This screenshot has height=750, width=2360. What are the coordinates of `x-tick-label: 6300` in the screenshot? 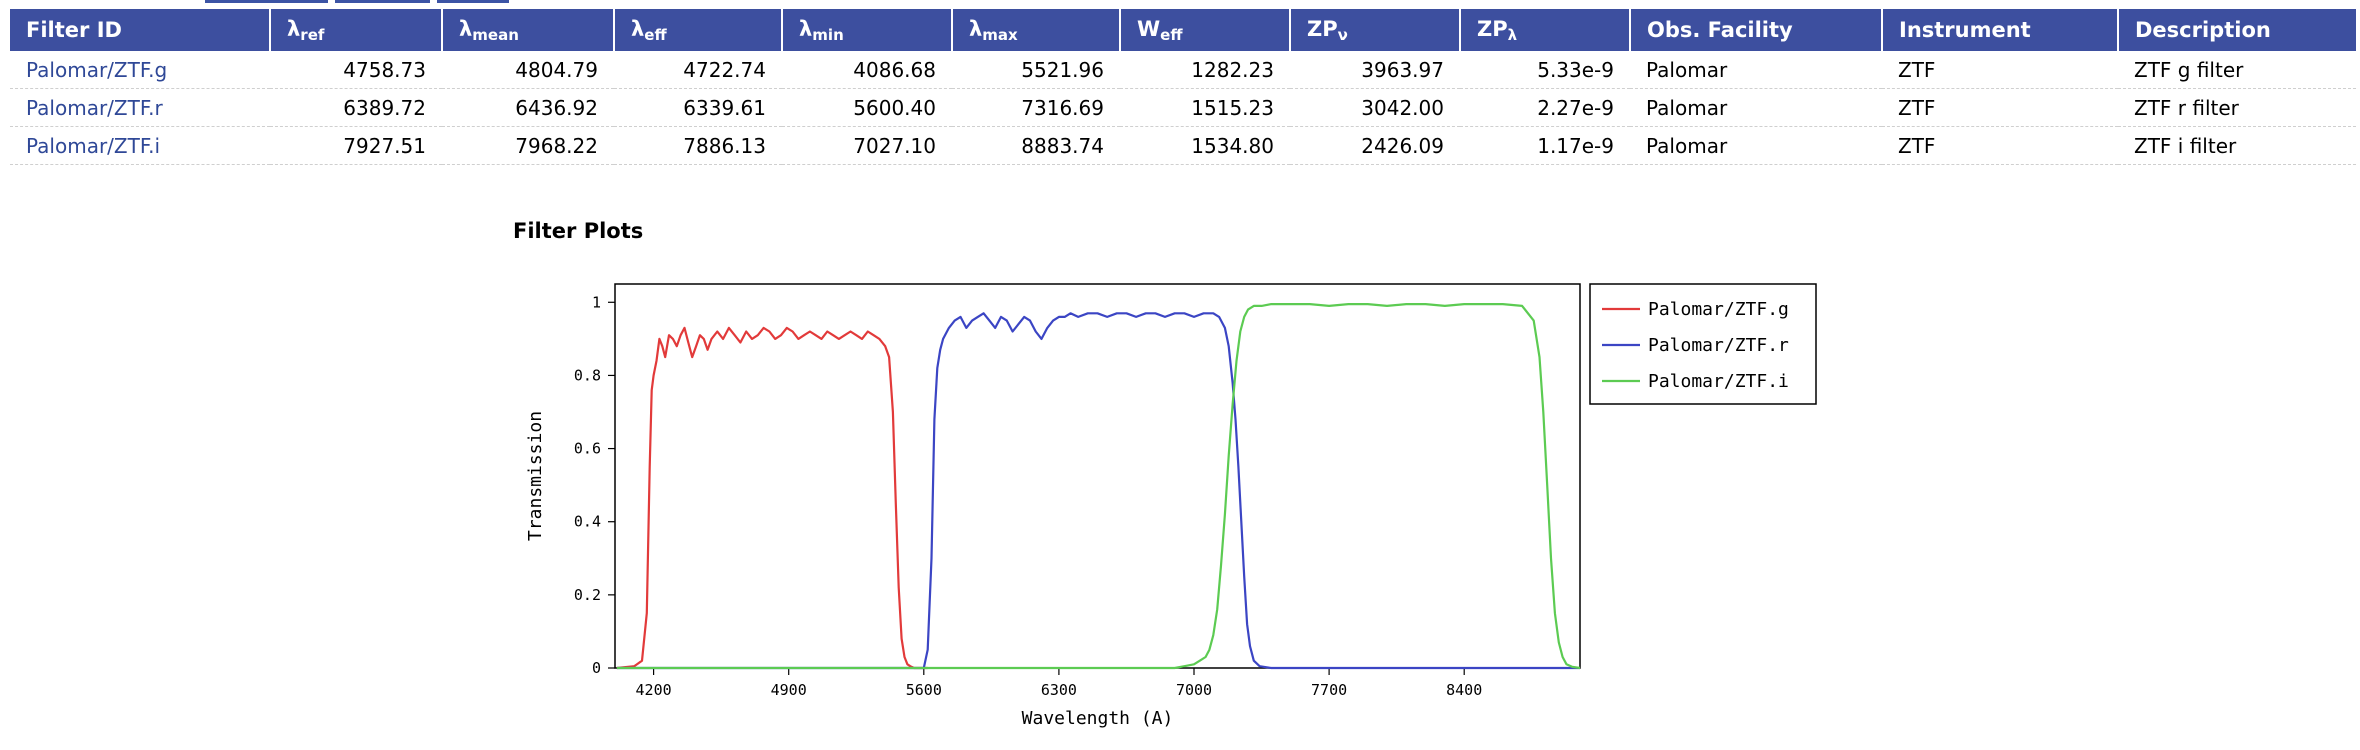 It's located at (1059, 690).